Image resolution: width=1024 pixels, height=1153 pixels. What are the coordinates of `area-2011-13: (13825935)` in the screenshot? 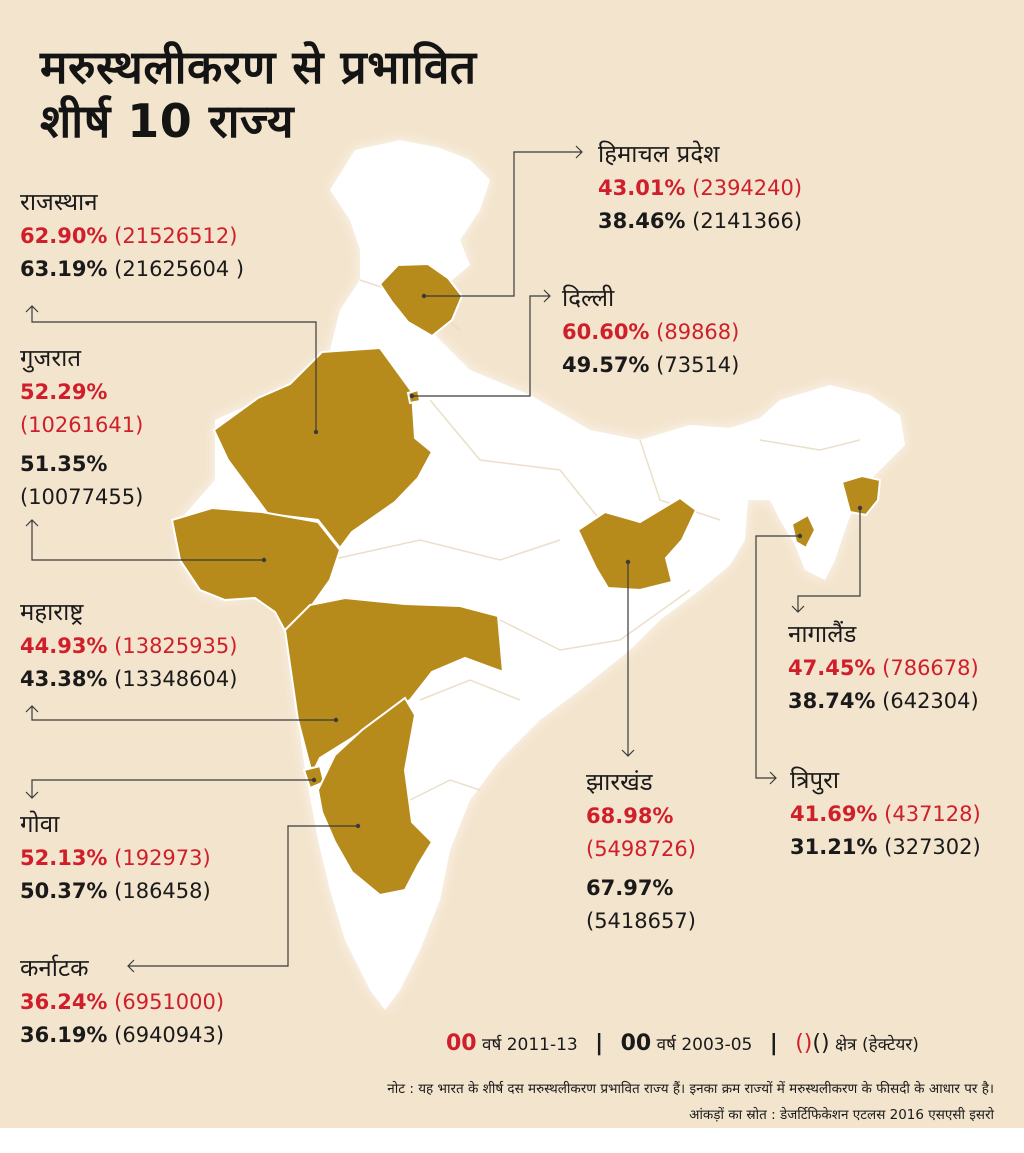 It's located at (176, 646).